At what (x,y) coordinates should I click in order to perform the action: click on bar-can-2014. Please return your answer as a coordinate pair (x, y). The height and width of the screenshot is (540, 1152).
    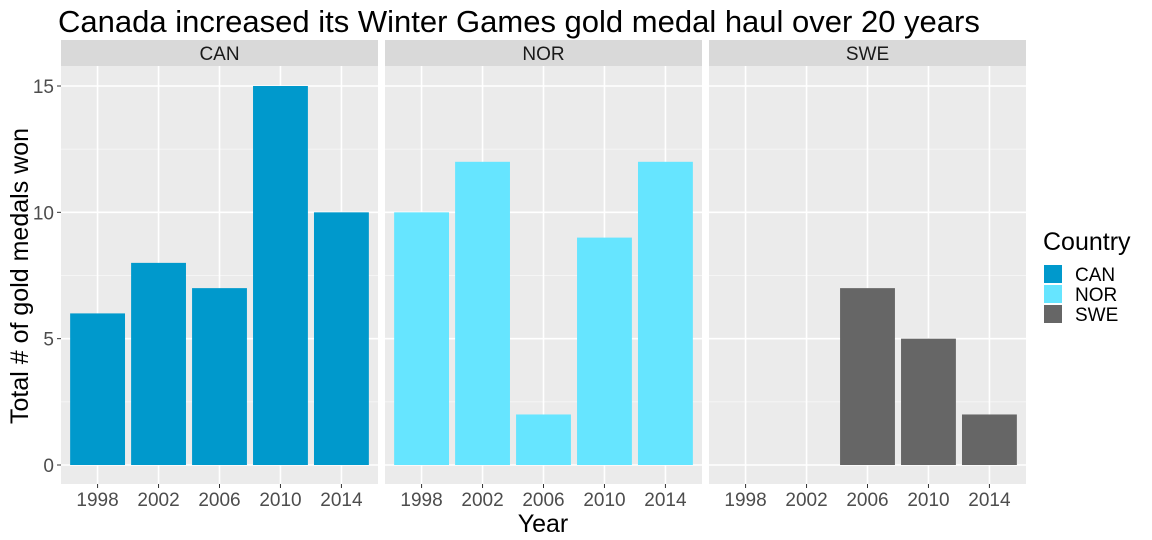
    Looking at the image, I should click on (341, 338).